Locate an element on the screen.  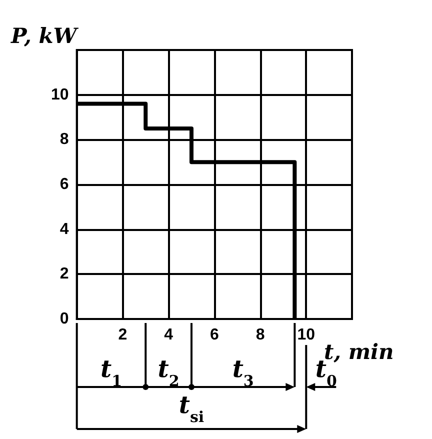
y-tick-label: 0 is located at coordinates (64, 319).